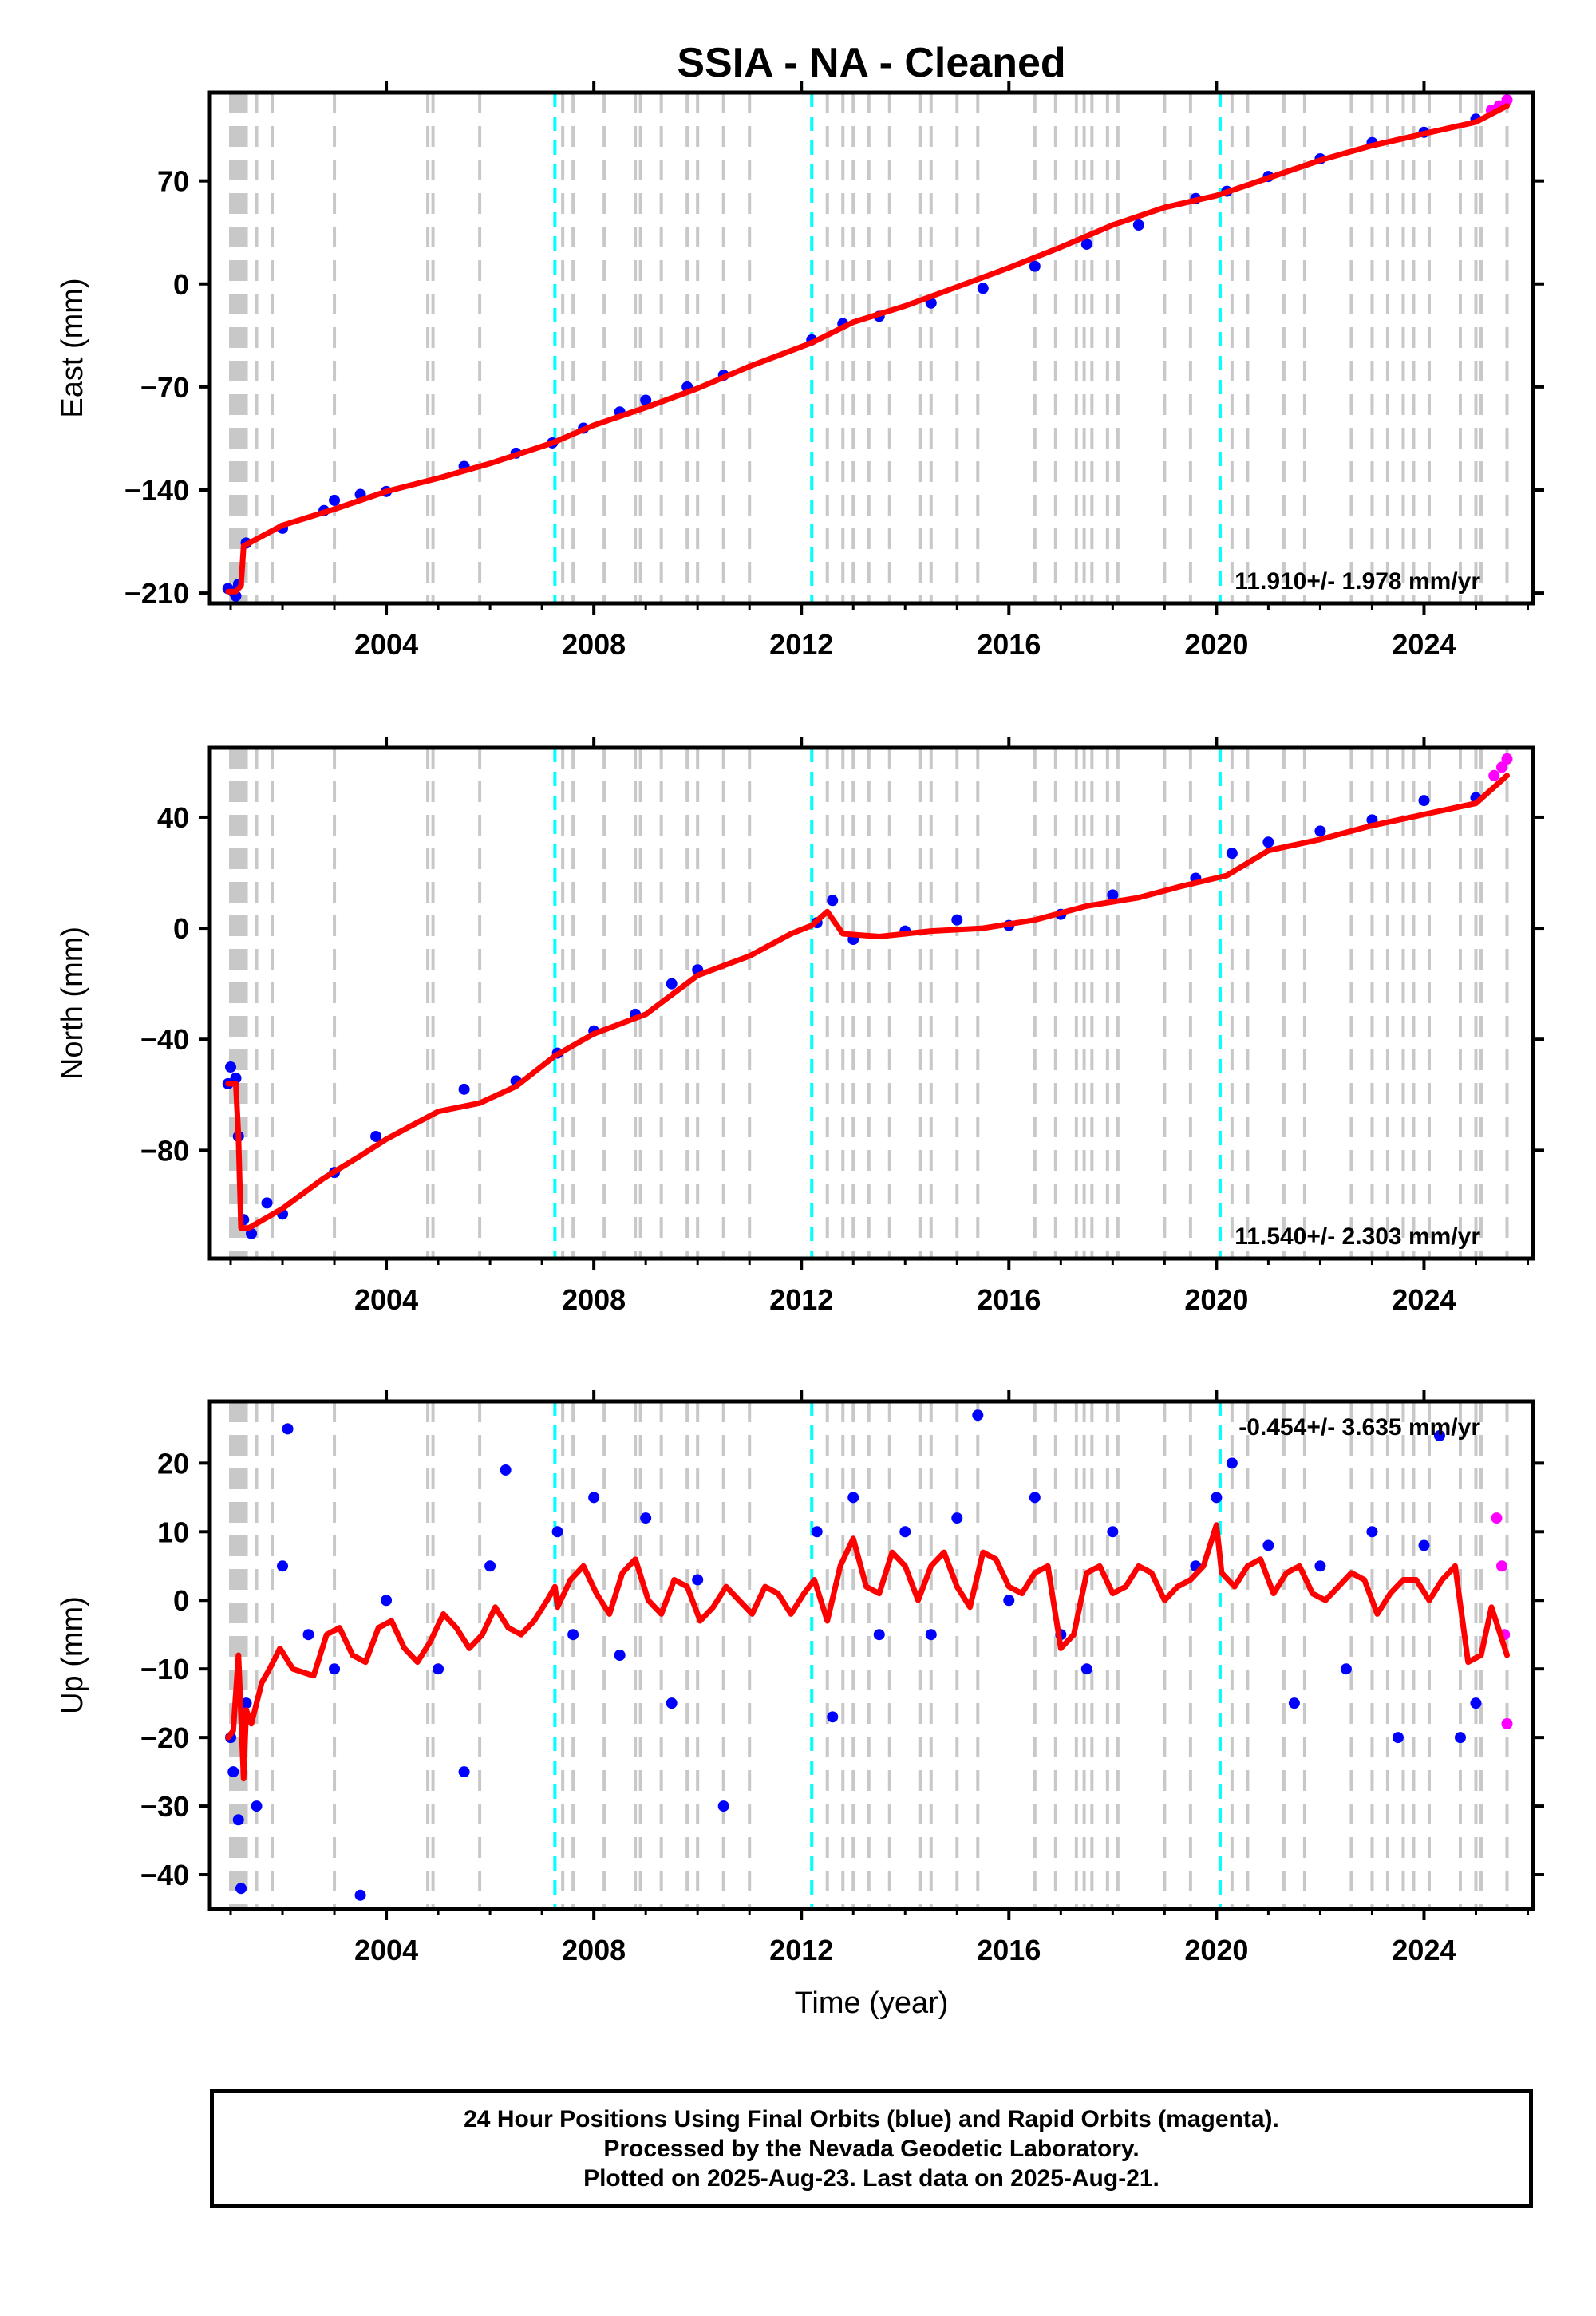  I want to click on x-axis-label: Time (year), so click(872, 2003).